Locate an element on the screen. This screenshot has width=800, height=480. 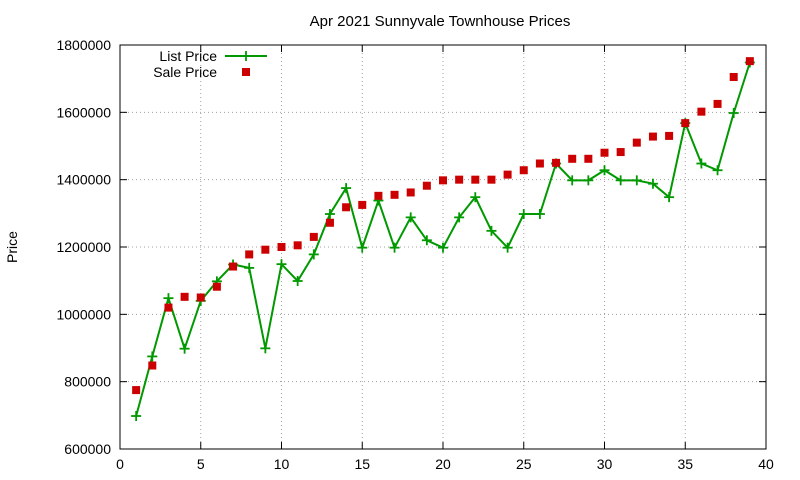
x-tick-label: 5 is located at coordinates (201, 464).